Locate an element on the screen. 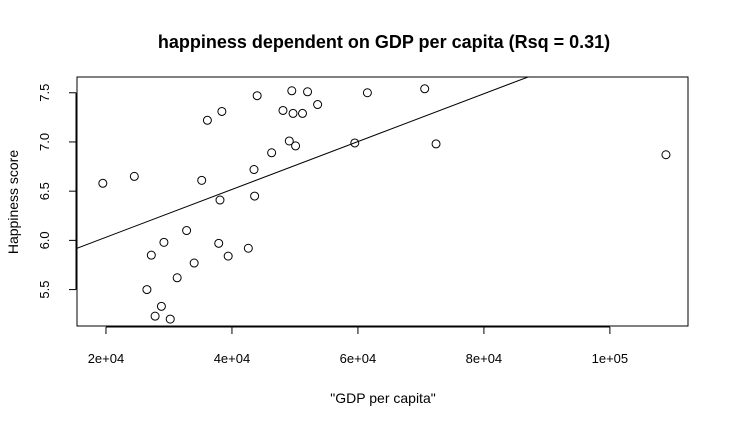  x-axis: 2e+04 4e+04 6e+04 8e+04 1e+05 is located at coordinates (358, 346).